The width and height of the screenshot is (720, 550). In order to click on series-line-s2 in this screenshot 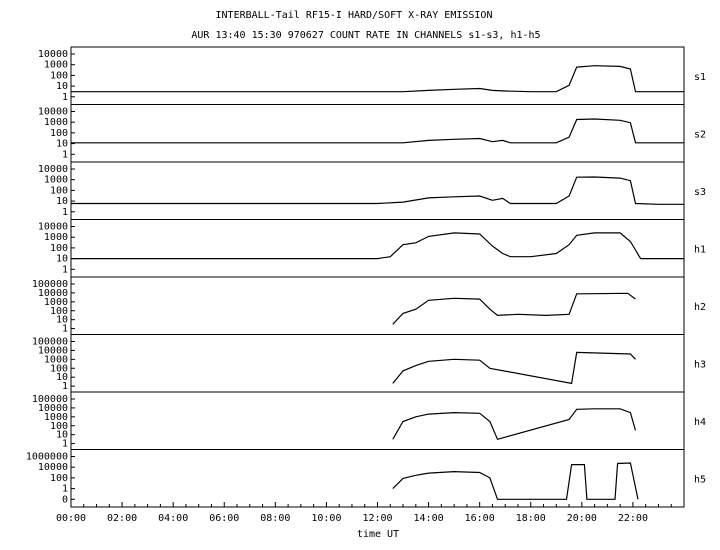, I will do `click(377, 131)`.